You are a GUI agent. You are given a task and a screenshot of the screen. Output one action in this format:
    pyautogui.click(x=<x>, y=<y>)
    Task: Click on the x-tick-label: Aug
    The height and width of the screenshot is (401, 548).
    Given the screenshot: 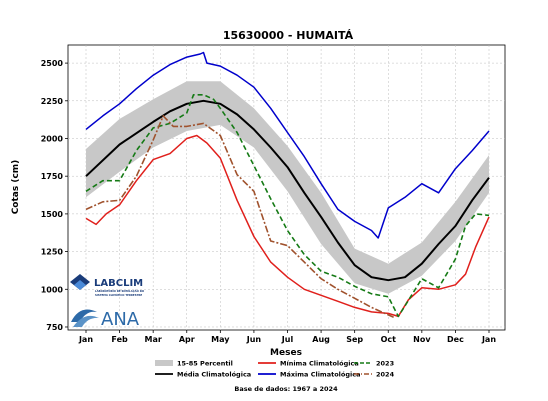 What is the action you would take?
    pyautogui.click(x=321, y=339)
    